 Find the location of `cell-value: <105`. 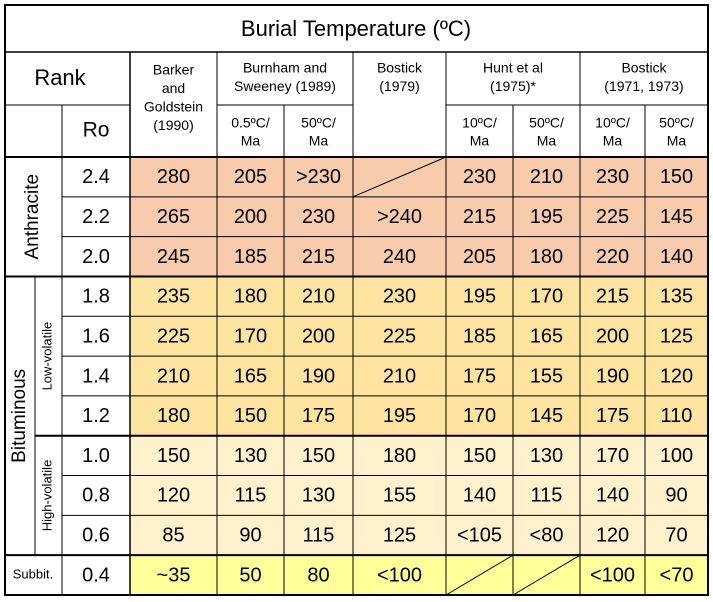

cell-value: <105 is located at coordinates (479, 536).